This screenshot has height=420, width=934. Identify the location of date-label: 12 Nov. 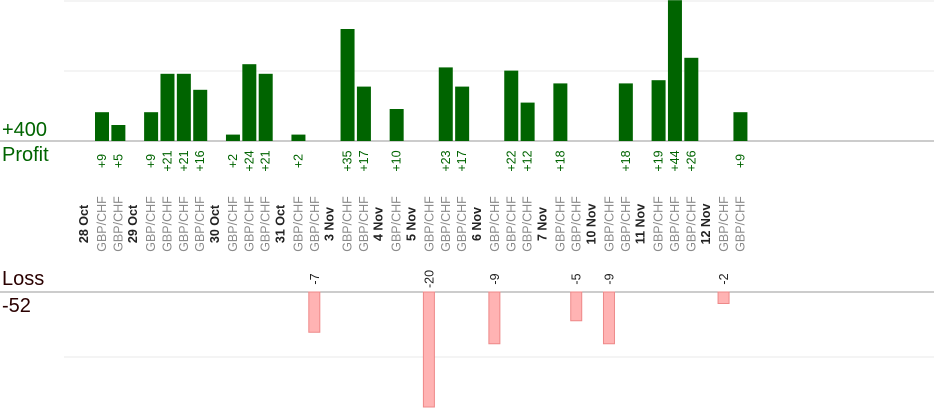
(706, 223).